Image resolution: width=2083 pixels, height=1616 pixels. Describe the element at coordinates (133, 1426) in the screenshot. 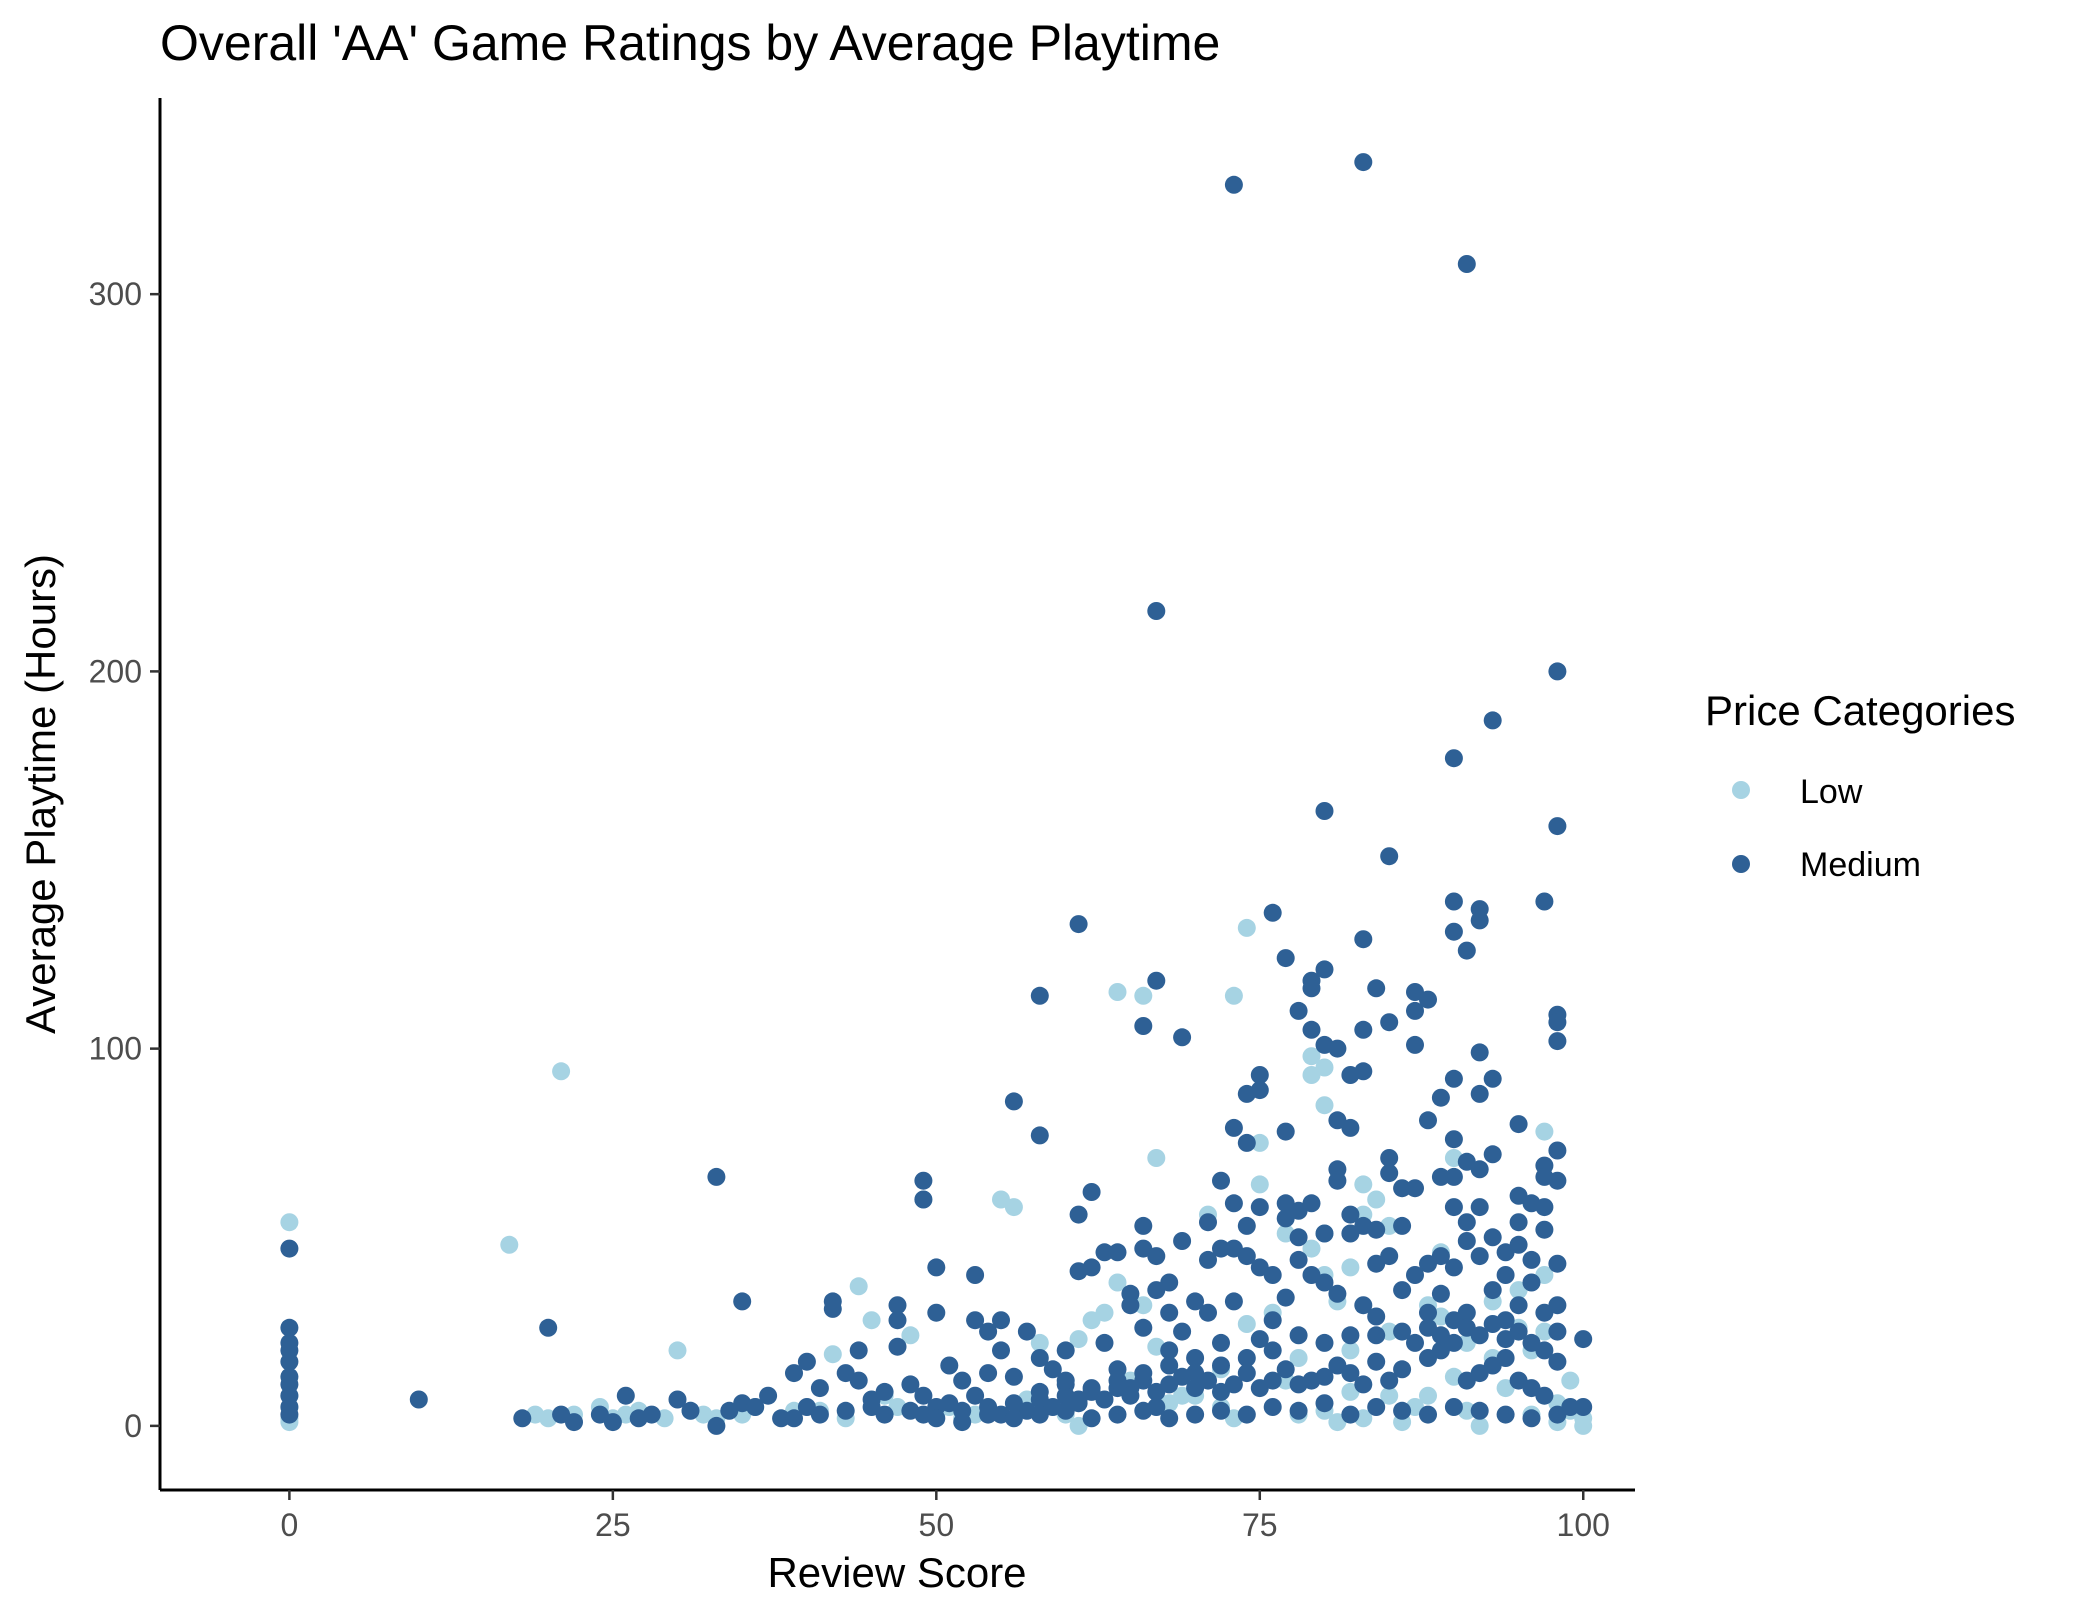

I see `y-tick-label: 0` at that location.